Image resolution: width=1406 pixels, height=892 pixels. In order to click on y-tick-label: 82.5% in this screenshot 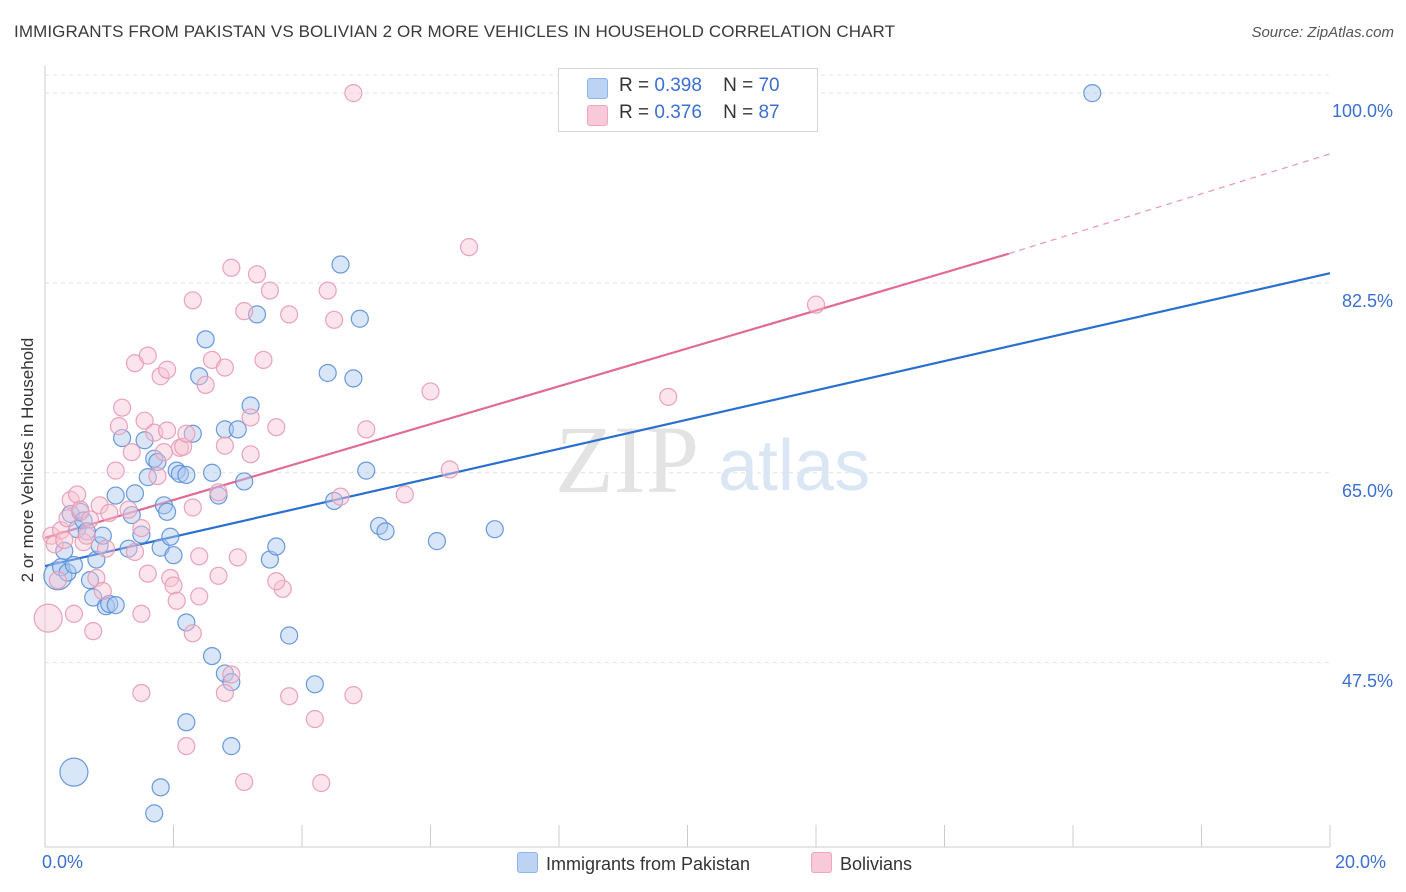, I will do `click(1367, 300)`.